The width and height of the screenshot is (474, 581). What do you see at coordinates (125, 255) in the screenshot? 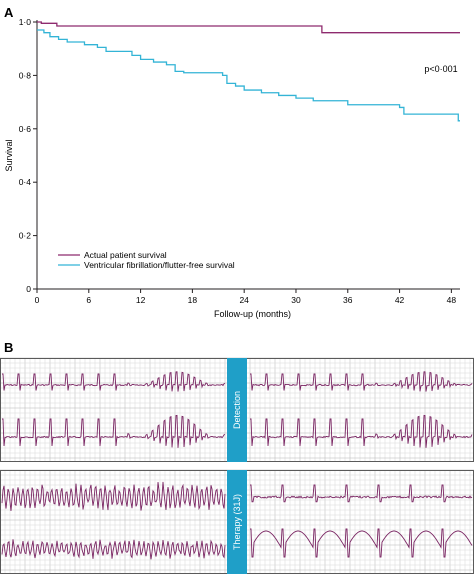
I see `legend-label: Actual patient survival` at bounding box center [125, 255].